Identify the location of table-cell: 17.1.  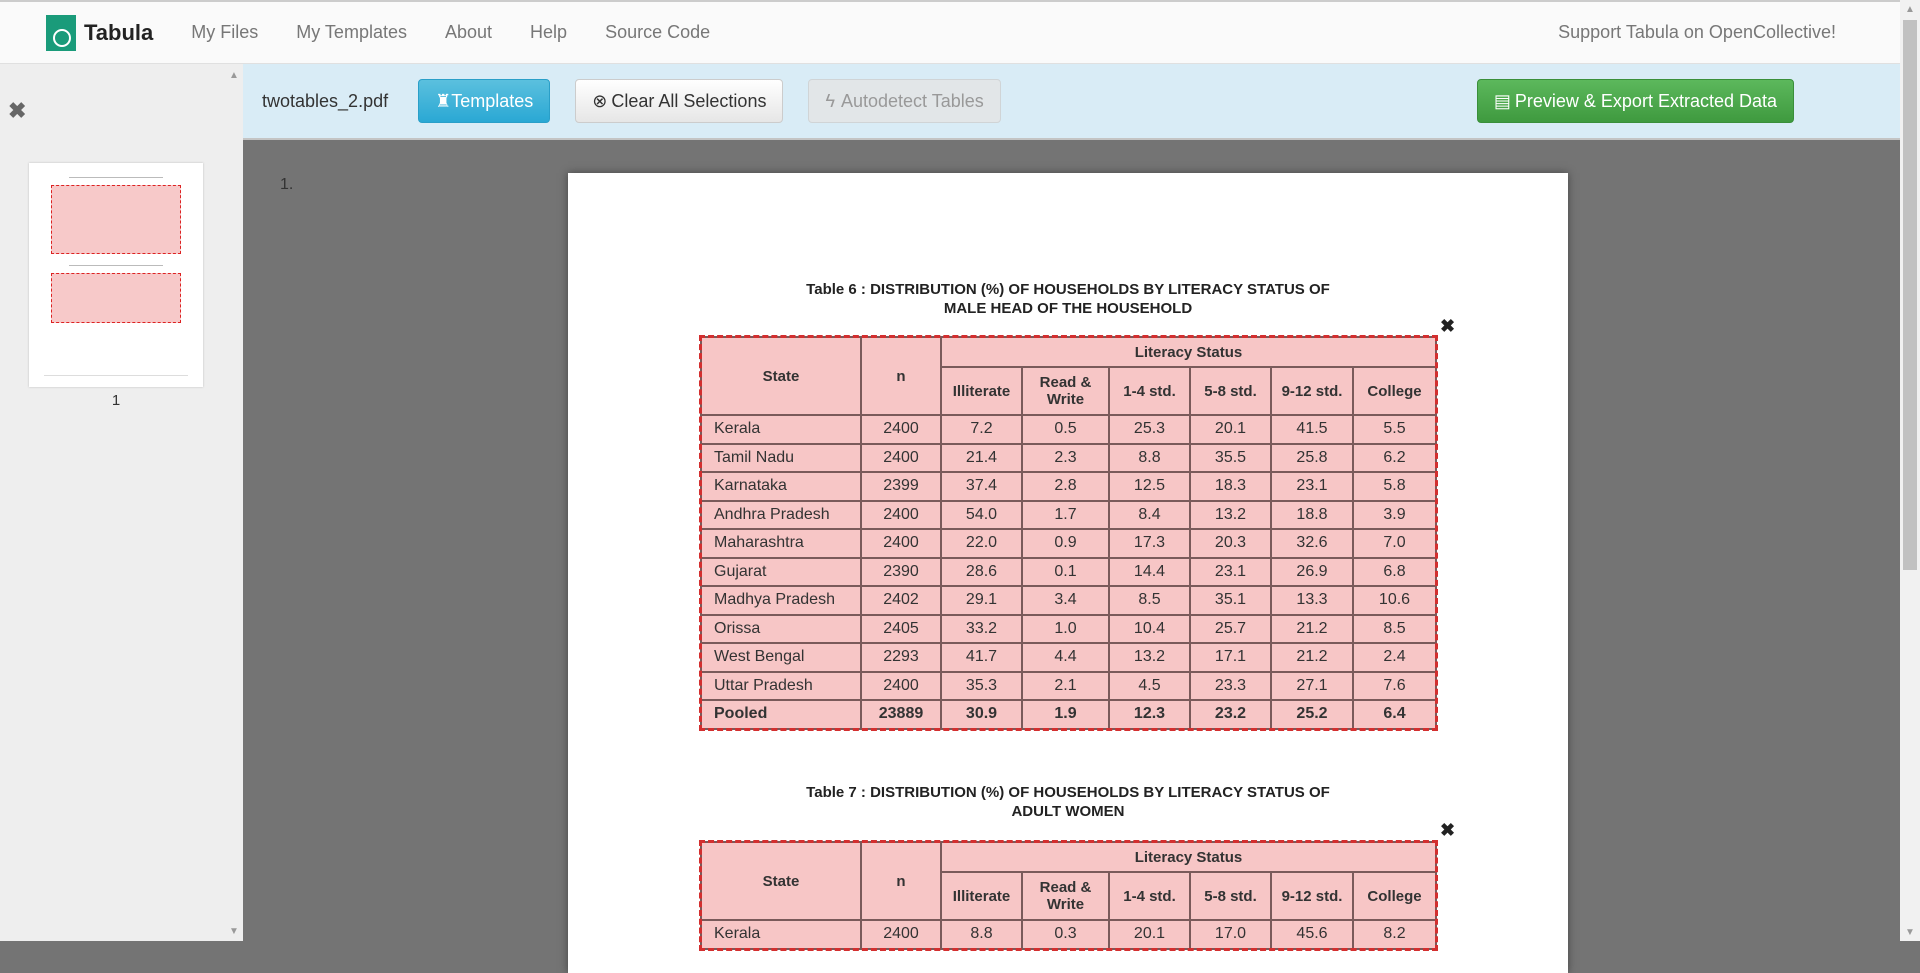
(1230, 657).